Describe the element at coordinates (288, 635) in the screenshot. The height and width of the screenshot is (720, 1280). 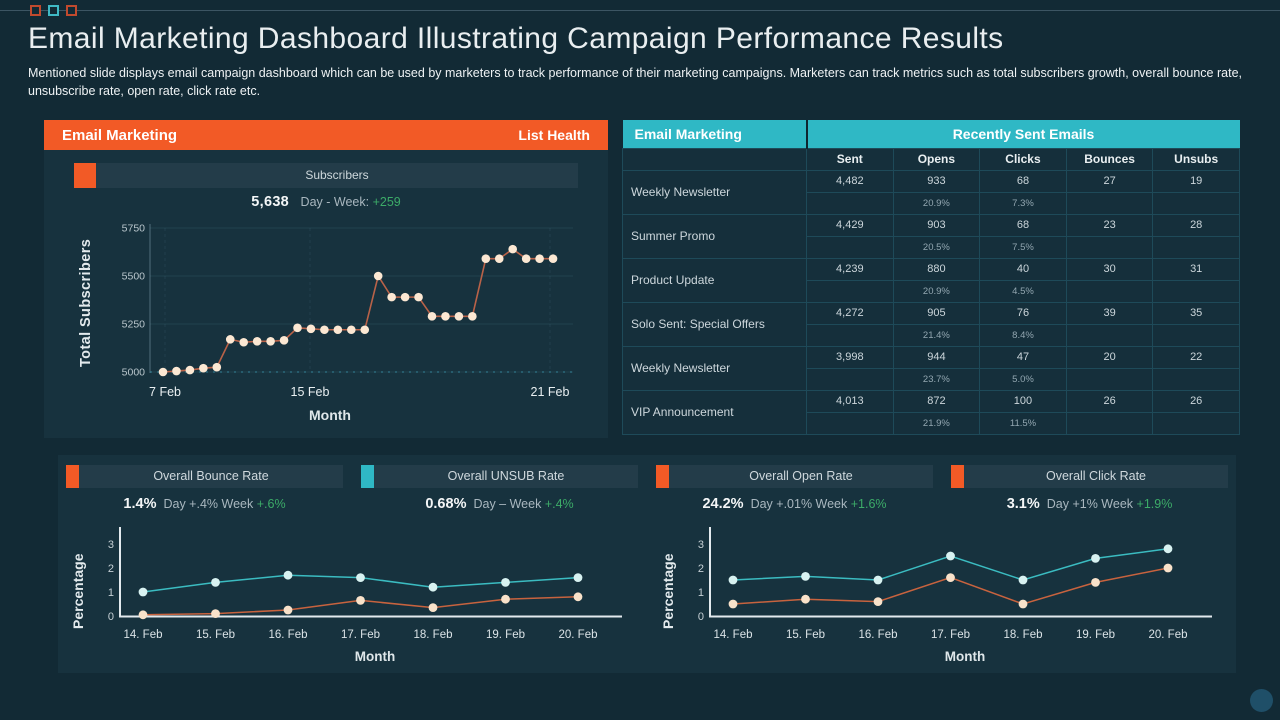
I see `svg-text: 16. Feb` at that location.